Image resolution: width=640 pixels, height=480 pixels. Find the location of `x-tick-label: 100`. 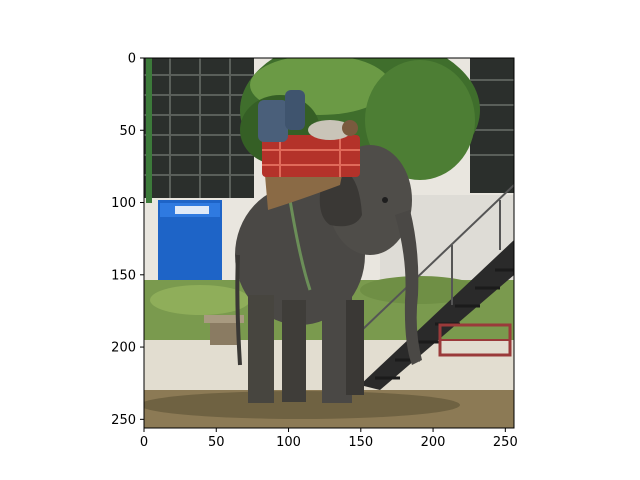

x-tick-label: 100 is located at coordinates (288, 442).